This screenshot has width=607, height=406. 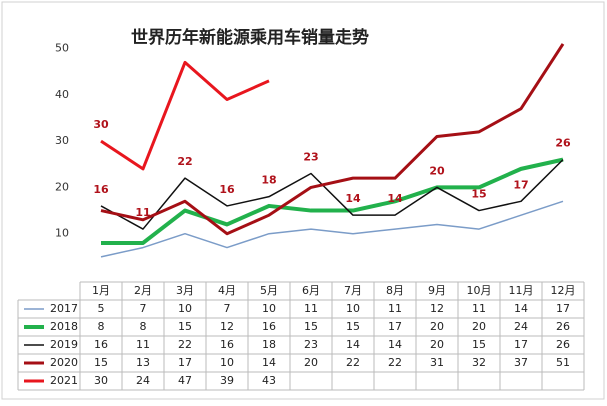 I want to click on data-label: 15, so click(x=478, y=194).